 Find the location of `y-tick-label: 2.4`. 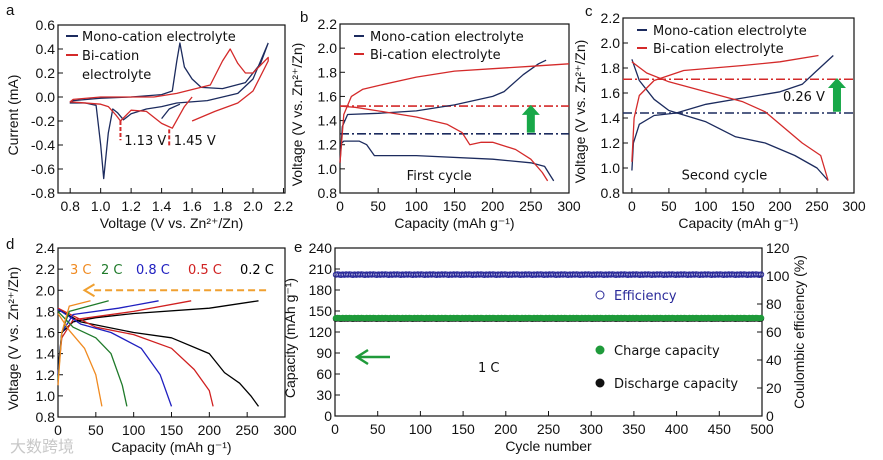

y-tick-label: 2.4 is located at coordinates (46, 248).